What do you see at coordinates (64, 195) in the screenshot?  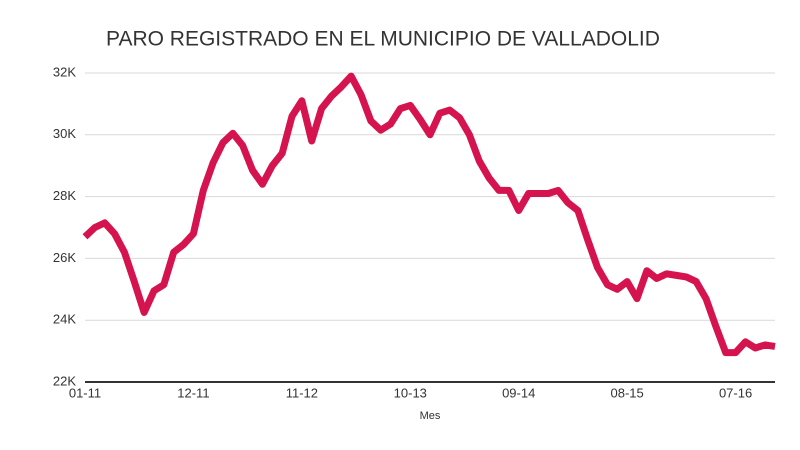 I see `y-tick-label: 28K` at bounding box center [64, 195].